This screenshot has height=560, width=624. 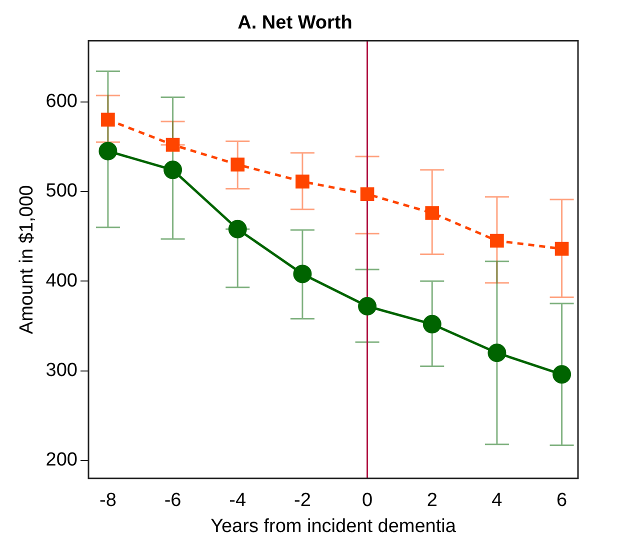 I want to click on x-tick-label: 0, so click(x=367, y=501).